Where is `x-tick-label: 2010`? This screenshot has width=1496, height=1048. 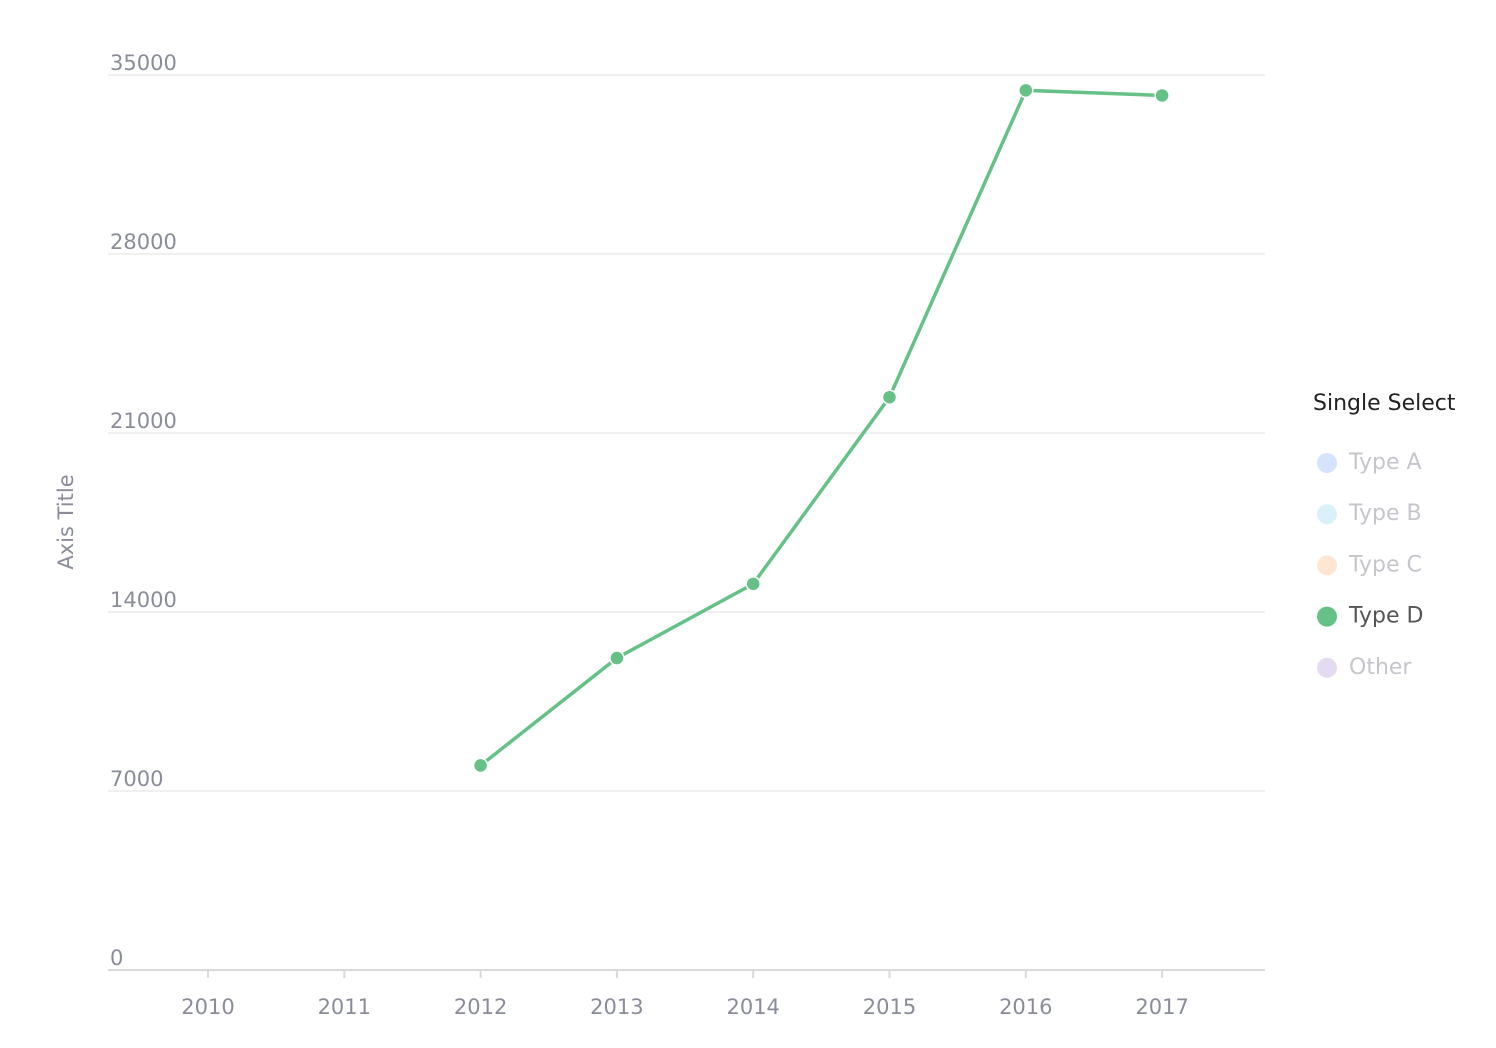 x-tick-label: 2010 is located at coordinates (207, 1007).